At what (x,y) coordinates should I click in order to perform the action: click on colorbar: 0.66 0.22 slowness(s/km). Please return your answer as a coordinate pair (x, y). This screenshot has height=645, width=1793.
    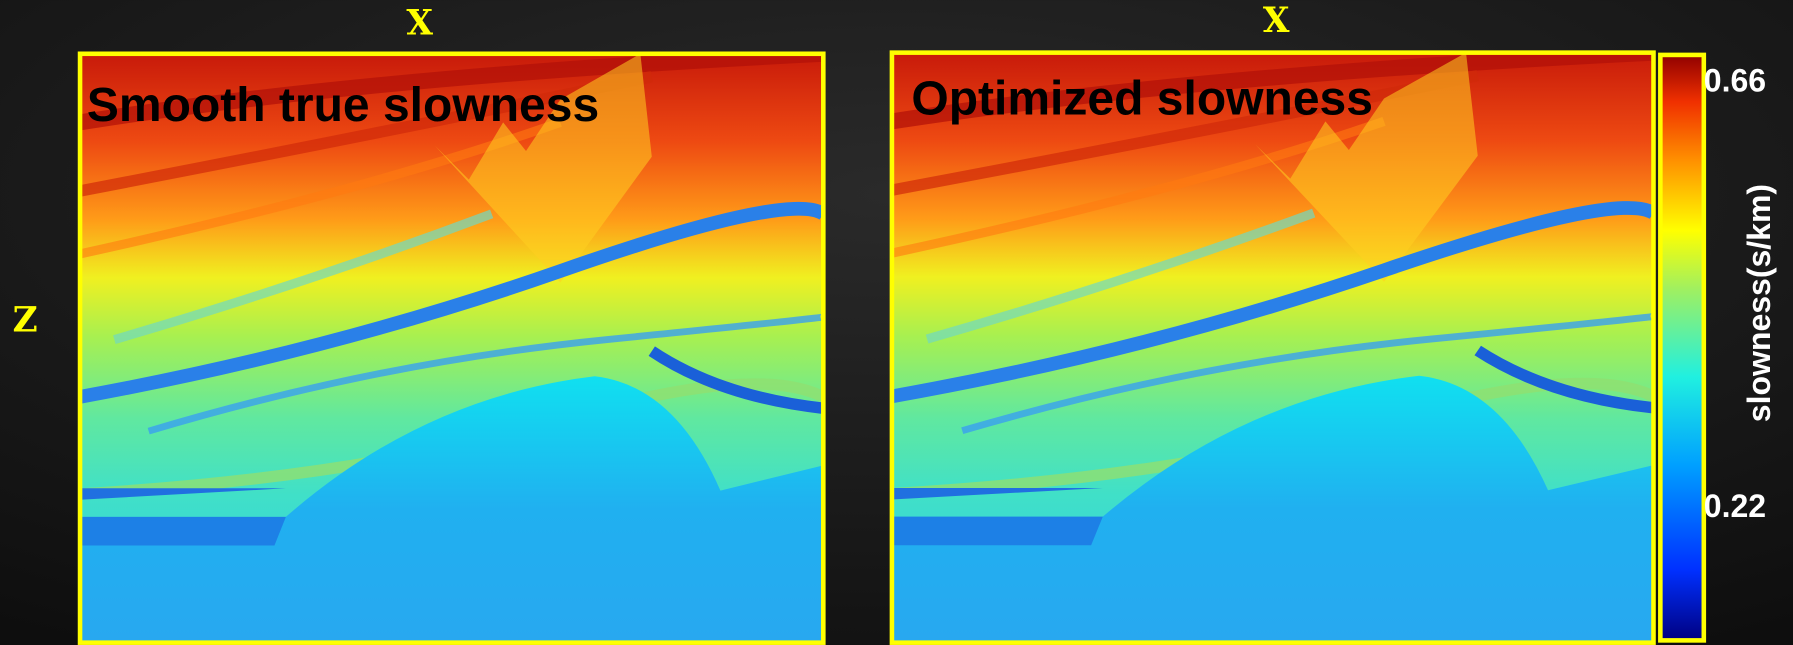
    Looking at the image, I should click on (1717, 347).